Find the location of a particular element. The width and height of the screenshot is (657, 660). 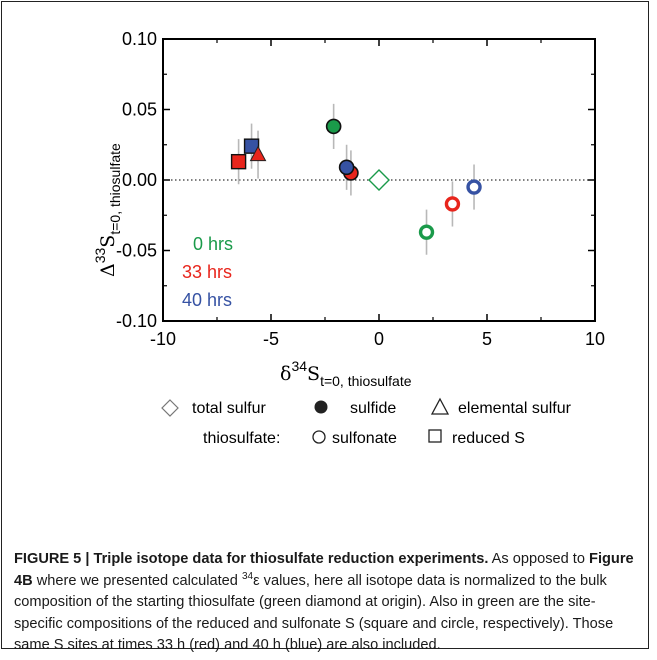

legend-label-sulfonate: sulfonate is located at coordinates (364, 438).